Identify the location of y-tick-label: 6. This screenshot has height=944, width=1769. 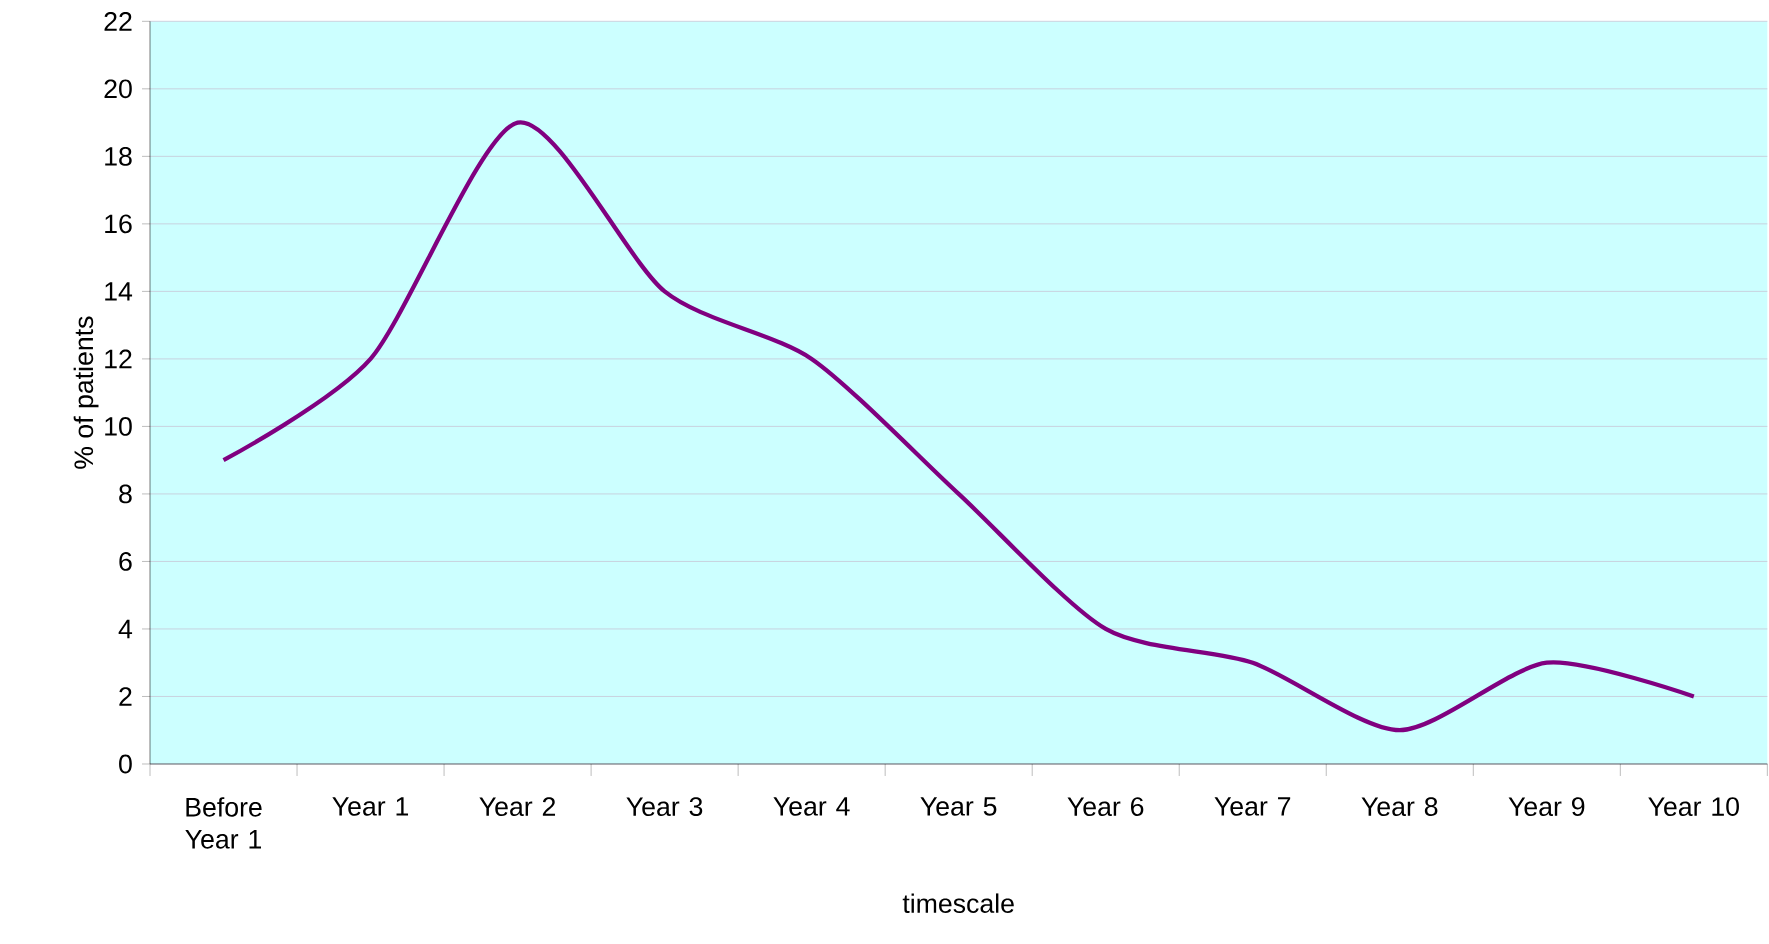
(125, 561).